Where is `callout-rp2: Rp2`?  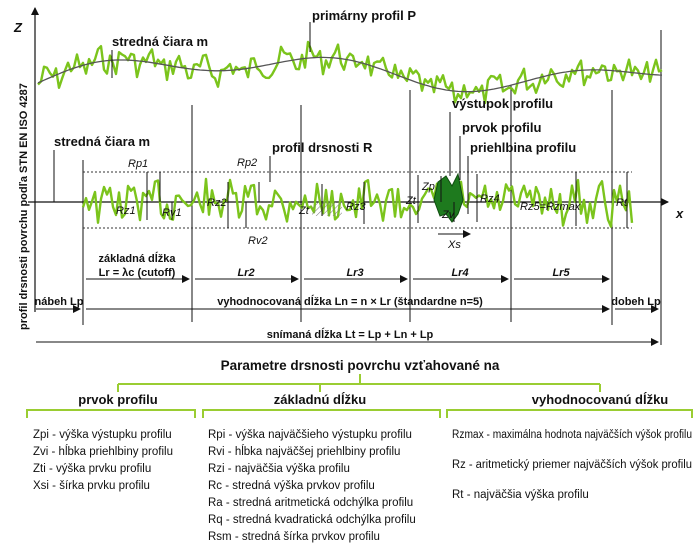
callout-rp2: Rp2 is located at coordinates (247, 163).